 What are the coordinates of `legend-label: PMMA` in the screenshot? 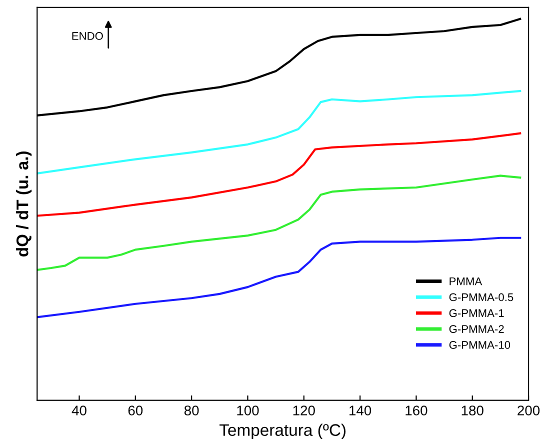 It's located at (466, 281).